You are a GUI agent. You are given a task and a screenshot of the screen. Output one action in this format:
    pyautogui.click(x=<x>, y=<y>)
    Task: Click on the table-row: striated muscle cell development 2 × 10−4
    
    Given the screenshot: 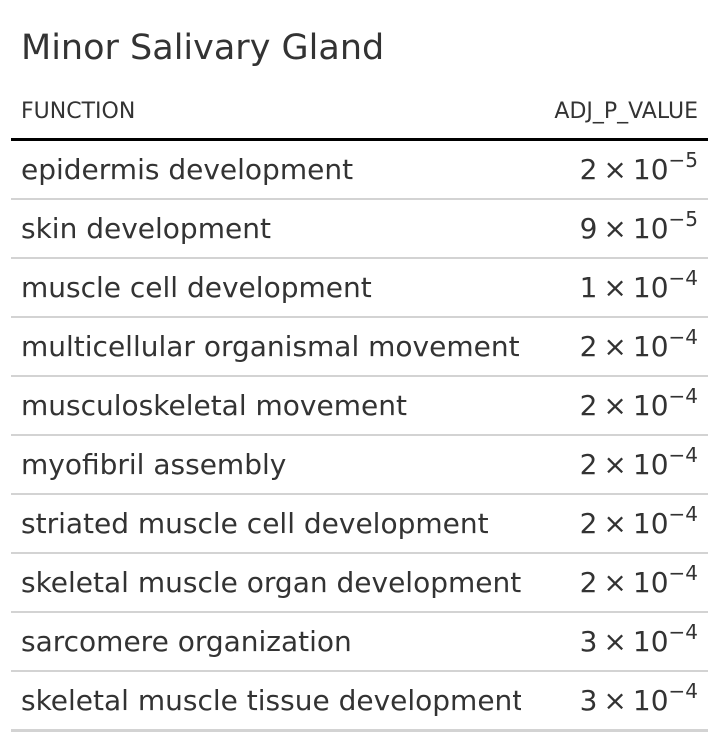 What is the action you would take?
    pyautogui.click(x=359, y=524)
    